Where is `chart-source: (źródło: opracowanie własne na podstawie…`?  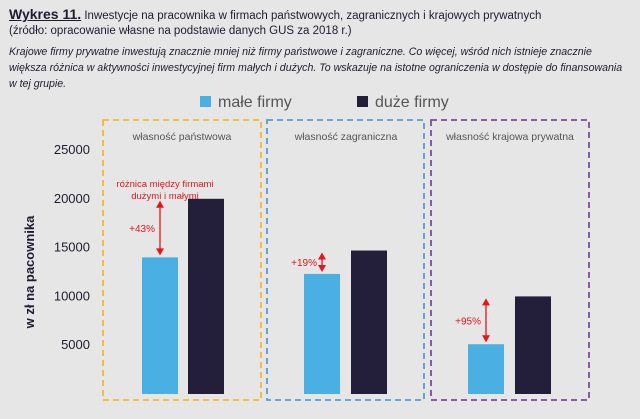
chart-source: (źródło: opracowanie własne na podstawie… is located at coordinates (180, 31).